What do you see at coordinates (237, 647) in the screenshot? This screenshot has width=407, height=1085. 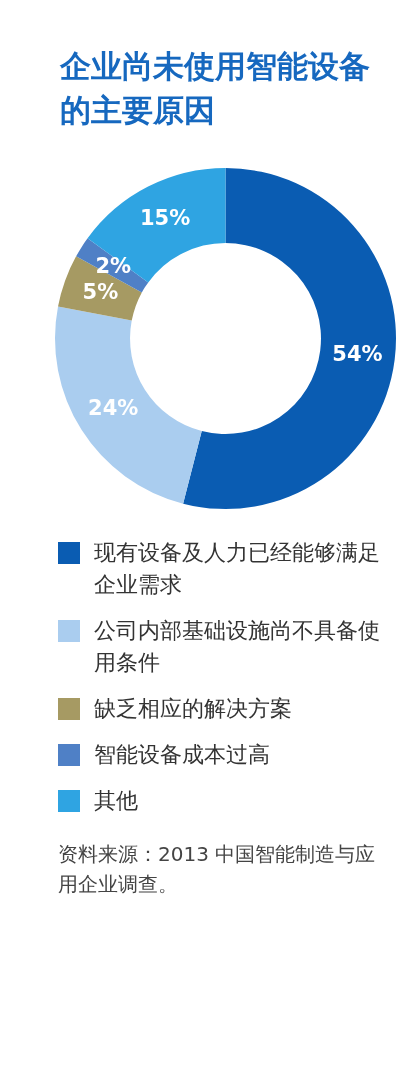 I see `legend-label: 公司内部基础设施尚不具备使用条件` at bounding box center [237, 647].